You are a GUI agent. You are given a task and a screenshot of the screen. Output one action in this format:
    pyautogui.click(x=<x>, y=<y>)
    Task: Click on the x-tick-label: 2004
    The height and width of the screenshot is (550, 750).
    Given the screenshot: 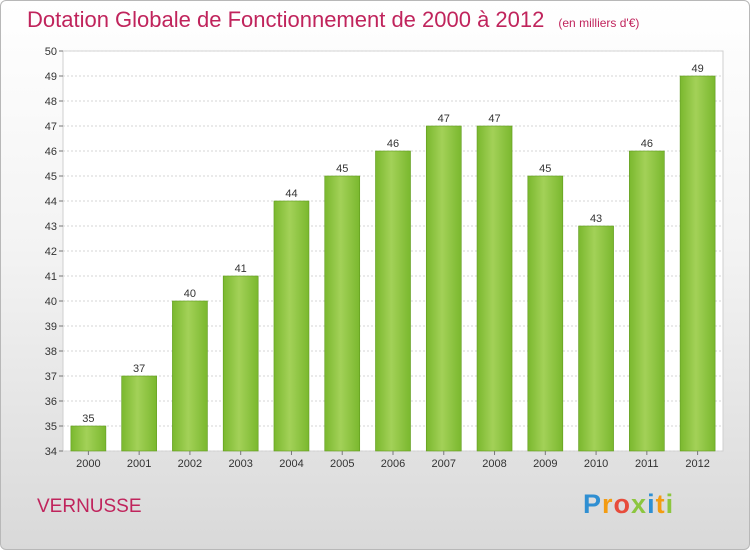 What is the action you would take?
    pyautogui.click(x=291, y=464)
    